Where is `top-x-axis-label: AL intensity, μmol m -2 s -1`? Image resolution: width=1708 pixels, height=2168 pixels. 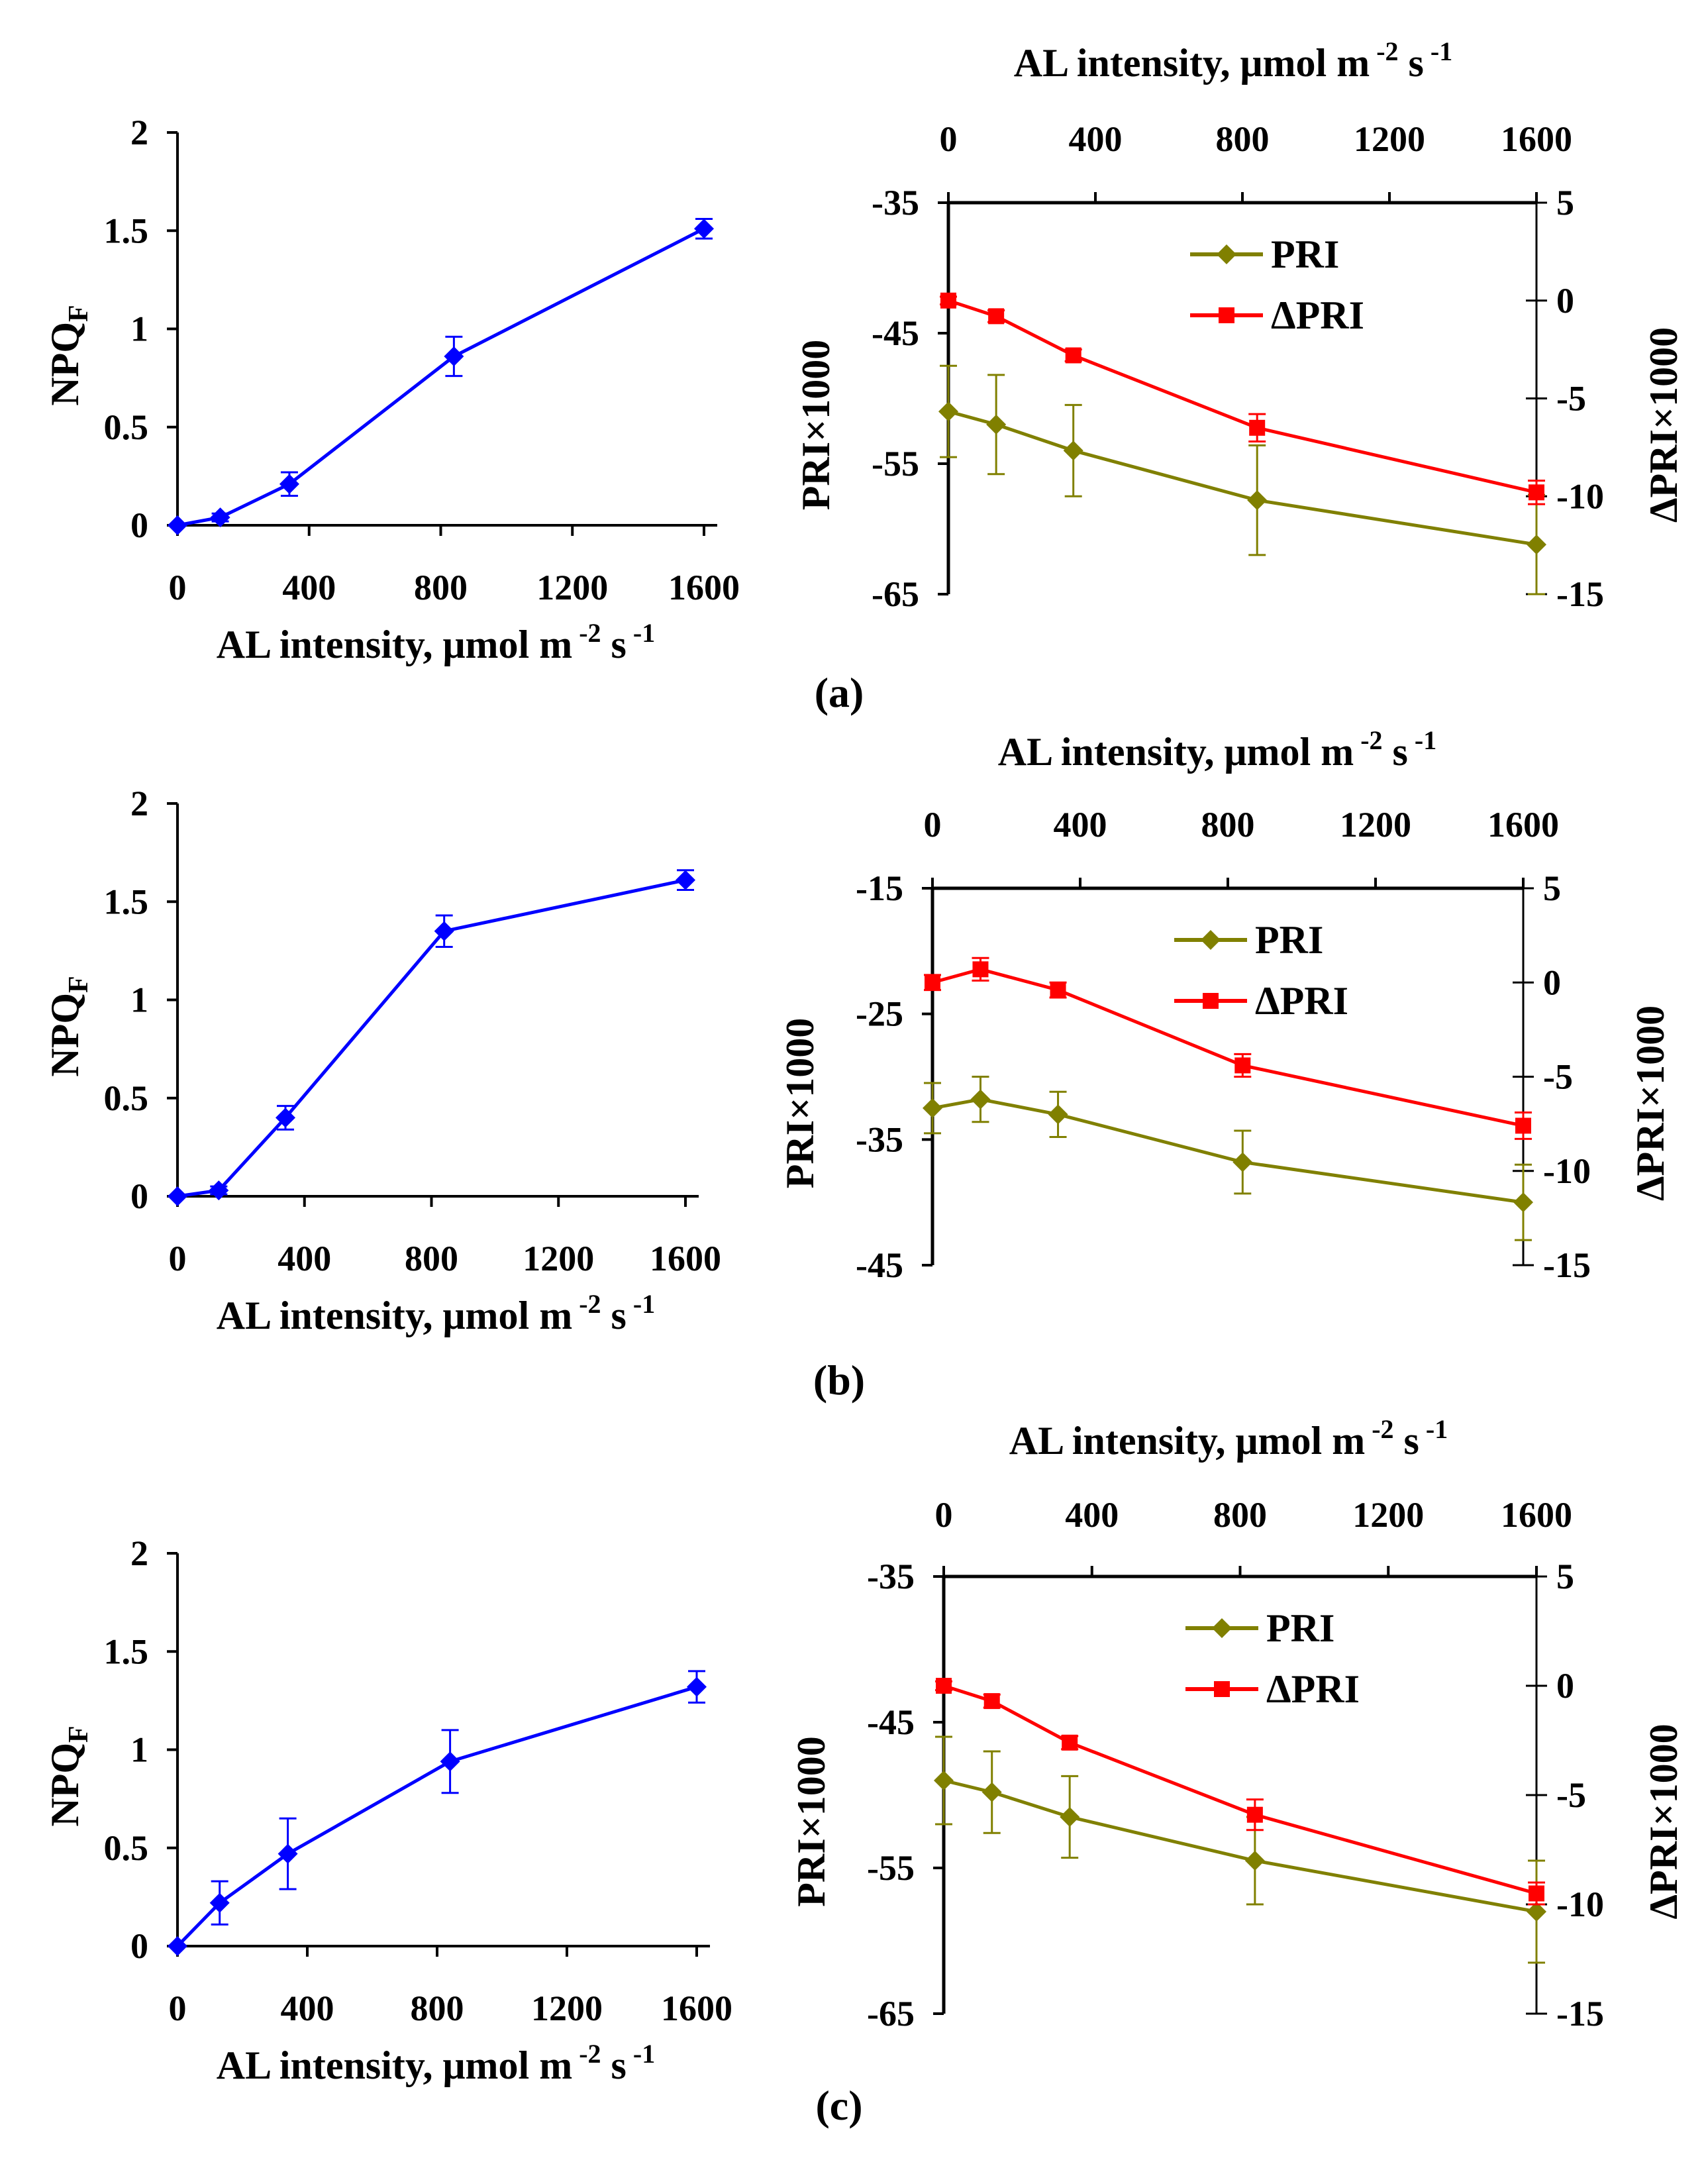
top-x-axis-label: AL intensity, μmol m -2 s -1 is located at coordinates (1233, 60).